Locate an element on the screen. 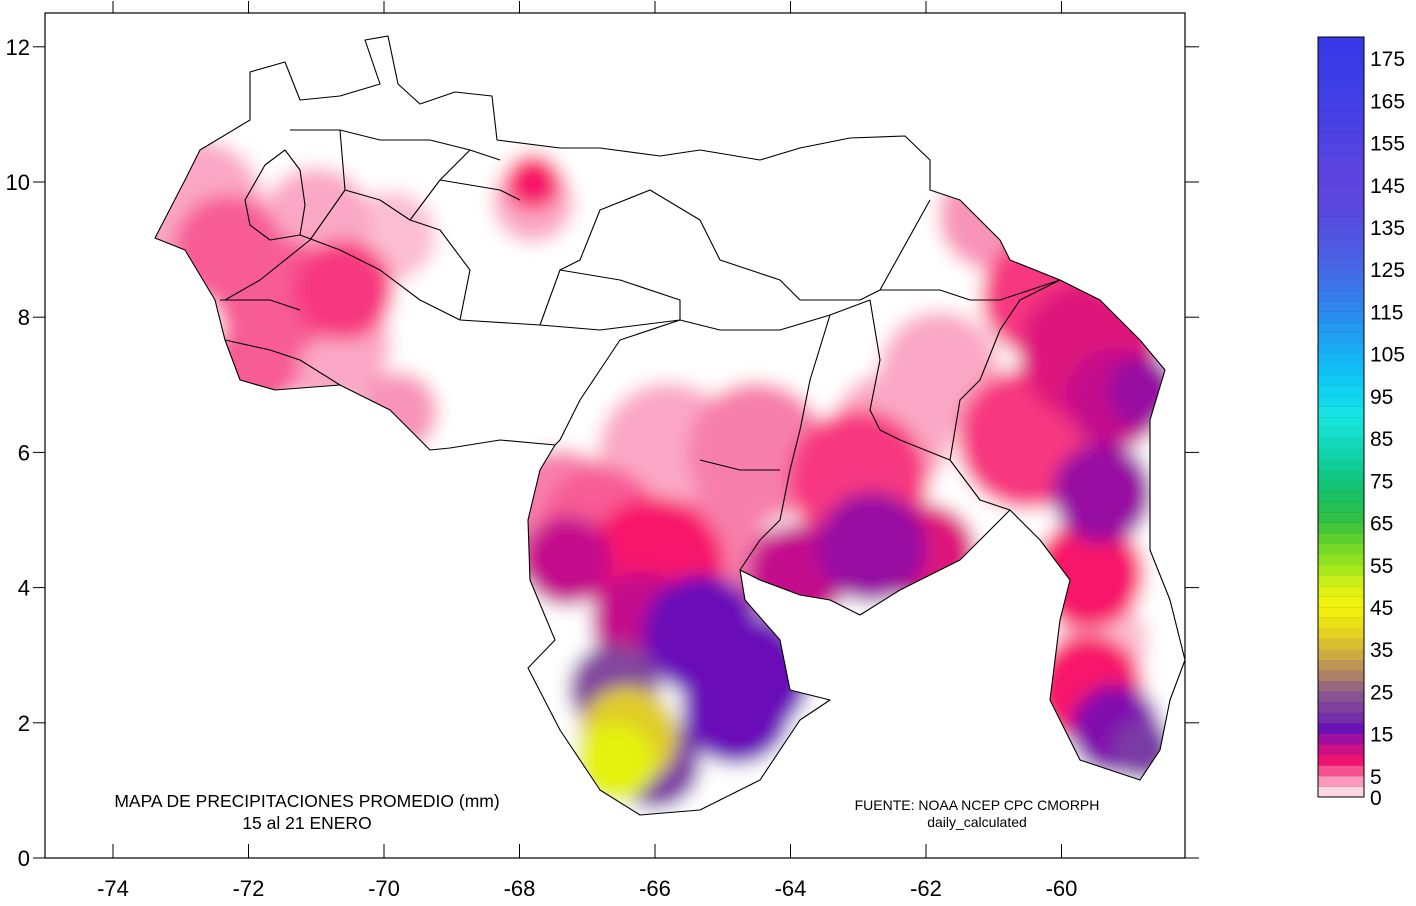 The width and height of the screenshot is (1416, 906). colorbar-label: 0 is located at coordinates (1376, 798).